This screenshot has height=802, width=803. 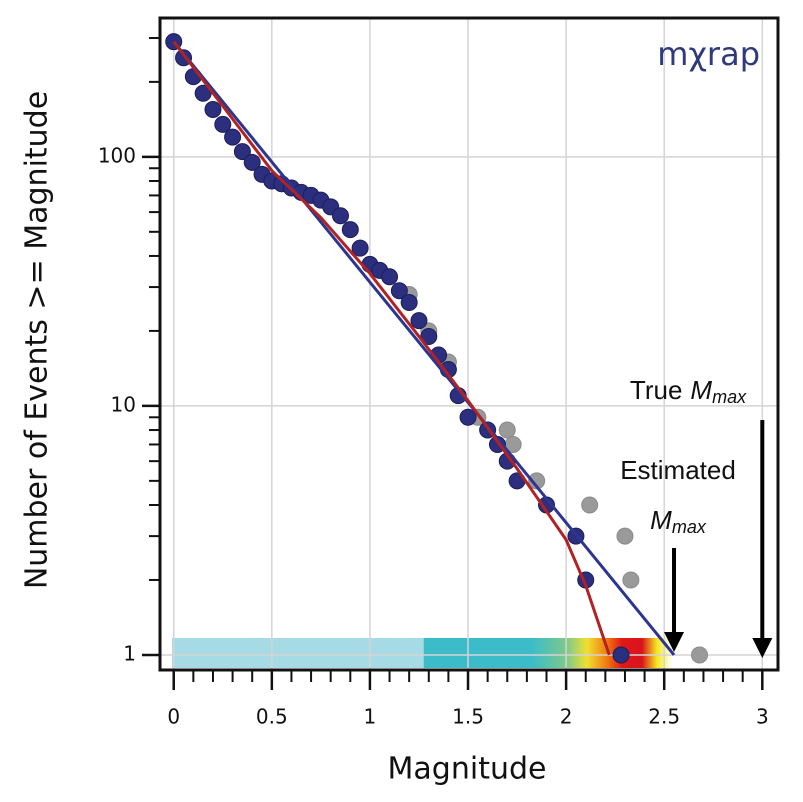 What do you see at coordinates (656, 390) in the screenshot?
I see `annotation-label: True` at bounding box center [656, 390].